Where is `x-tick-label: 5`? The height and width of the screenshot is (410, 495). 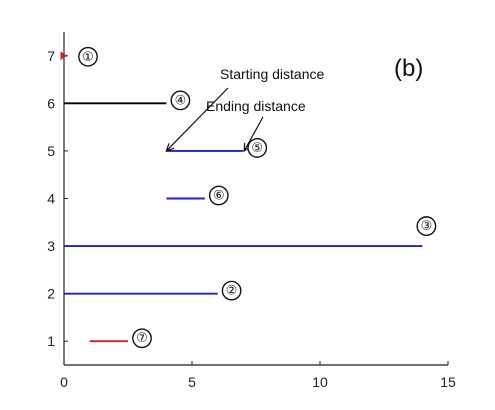 x-tick-label: 5 is located at coordinates (192, 382).